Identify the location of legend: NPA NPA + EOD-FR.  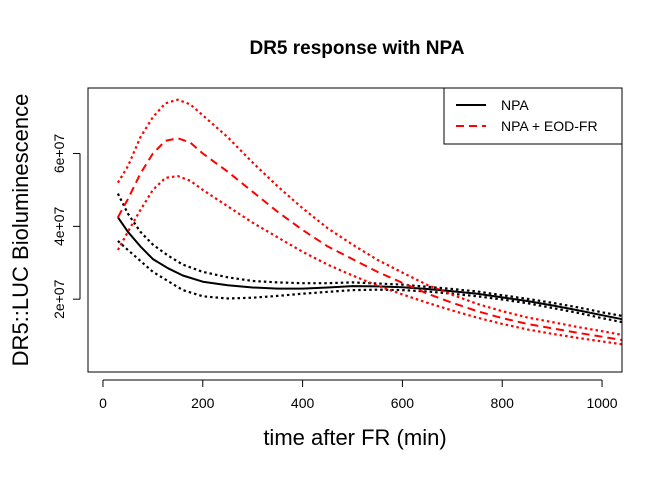
(533, 116).